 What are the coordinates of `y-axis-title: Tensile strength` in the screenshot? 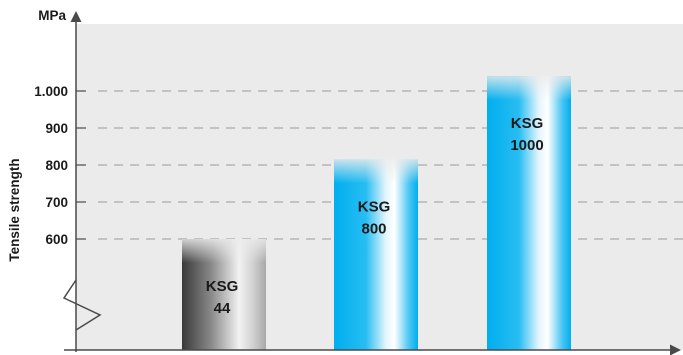 It's located at (14, 209).